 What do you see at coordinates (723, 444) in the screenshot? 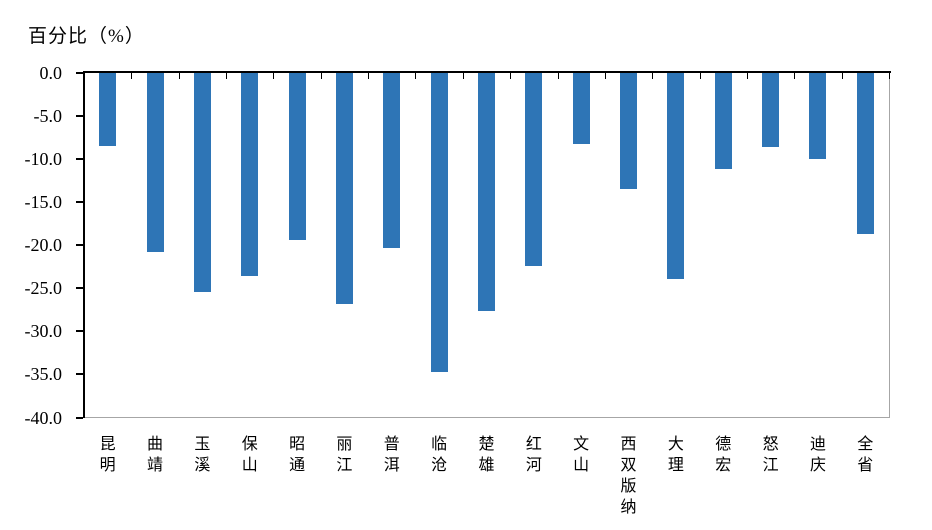
I see `x-axis-label-char: 德` at bounding box center [723, 444].